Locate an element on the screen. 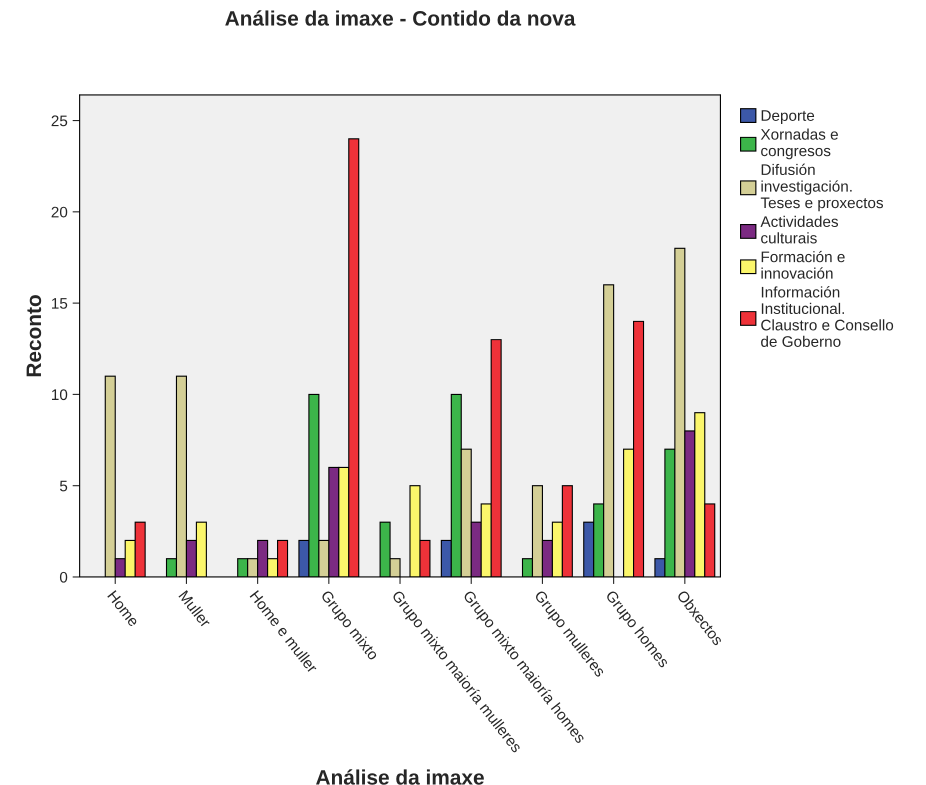  y-tick-label: 15 is located at coordinates (60, 303).